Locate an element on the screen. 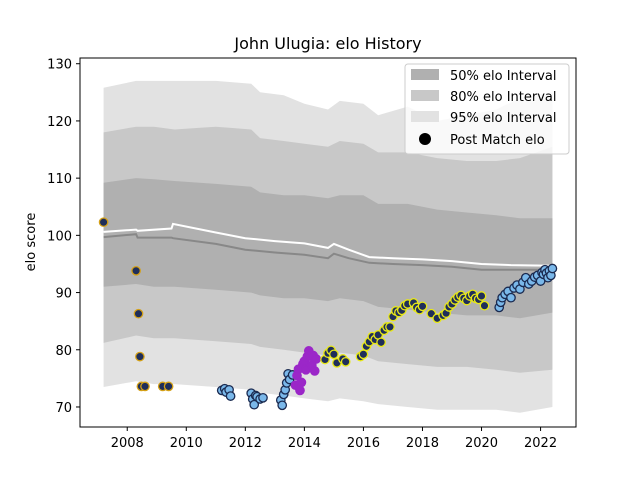 This screenshot has height=480, width=640. x-tick-label: 2012 is located at coordinates (245, 443).